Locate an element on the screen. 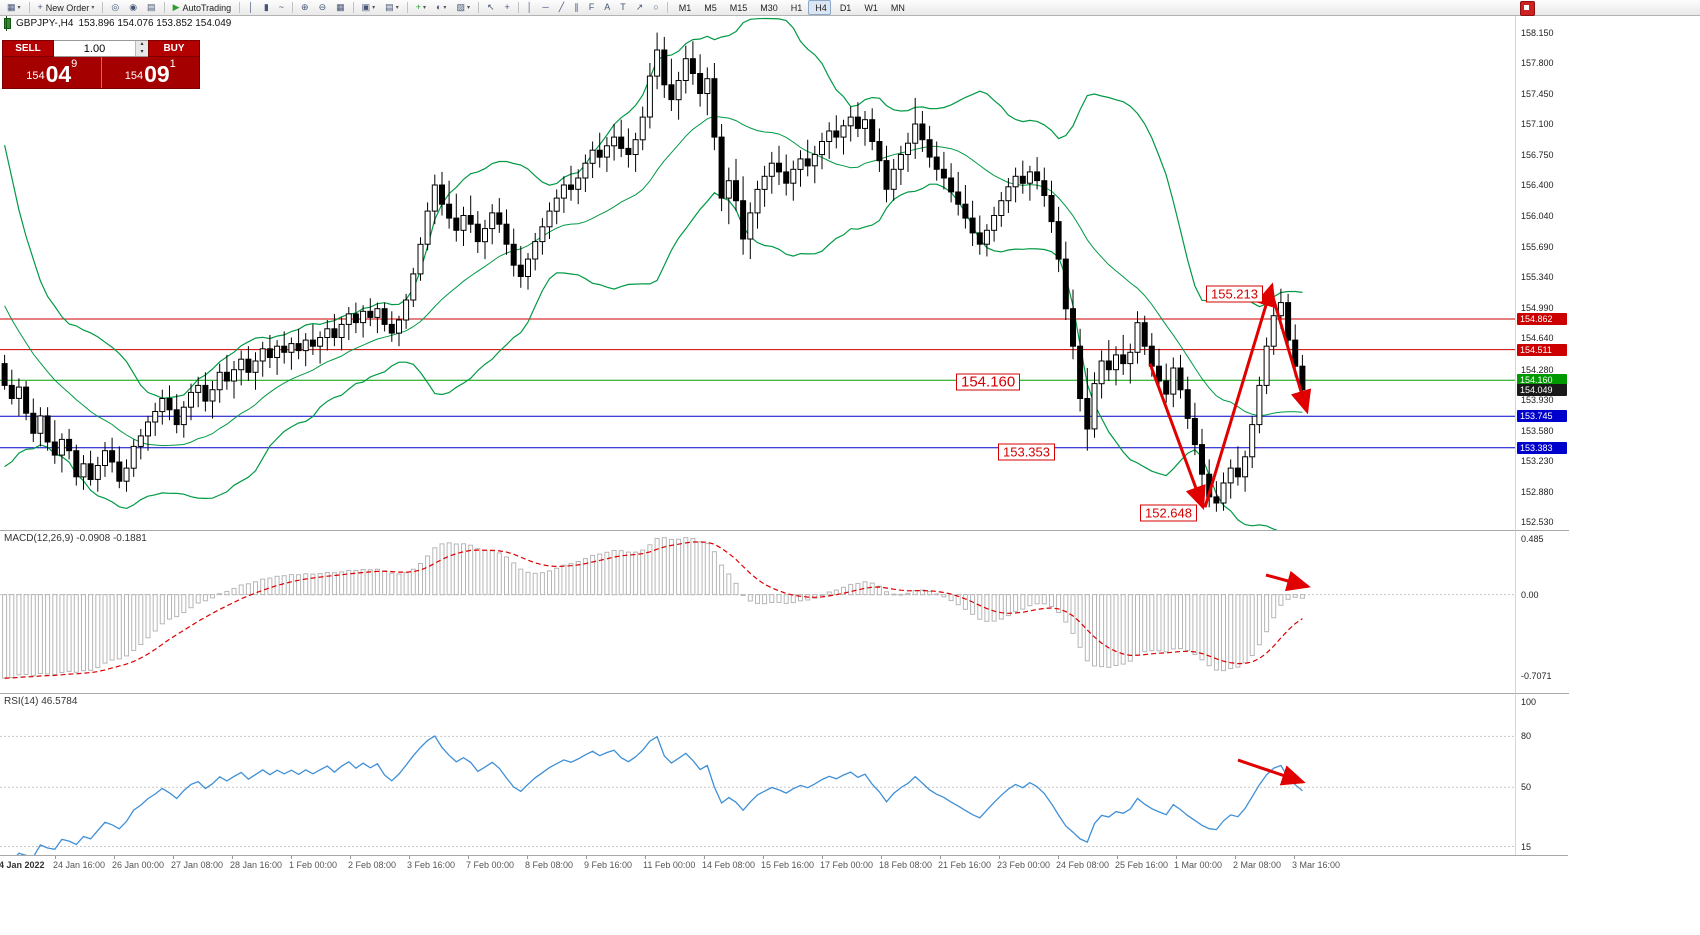 This screenshot has height=935, width=1700. volume-decrease-button: ▾ is located at coordinates (142, 52).